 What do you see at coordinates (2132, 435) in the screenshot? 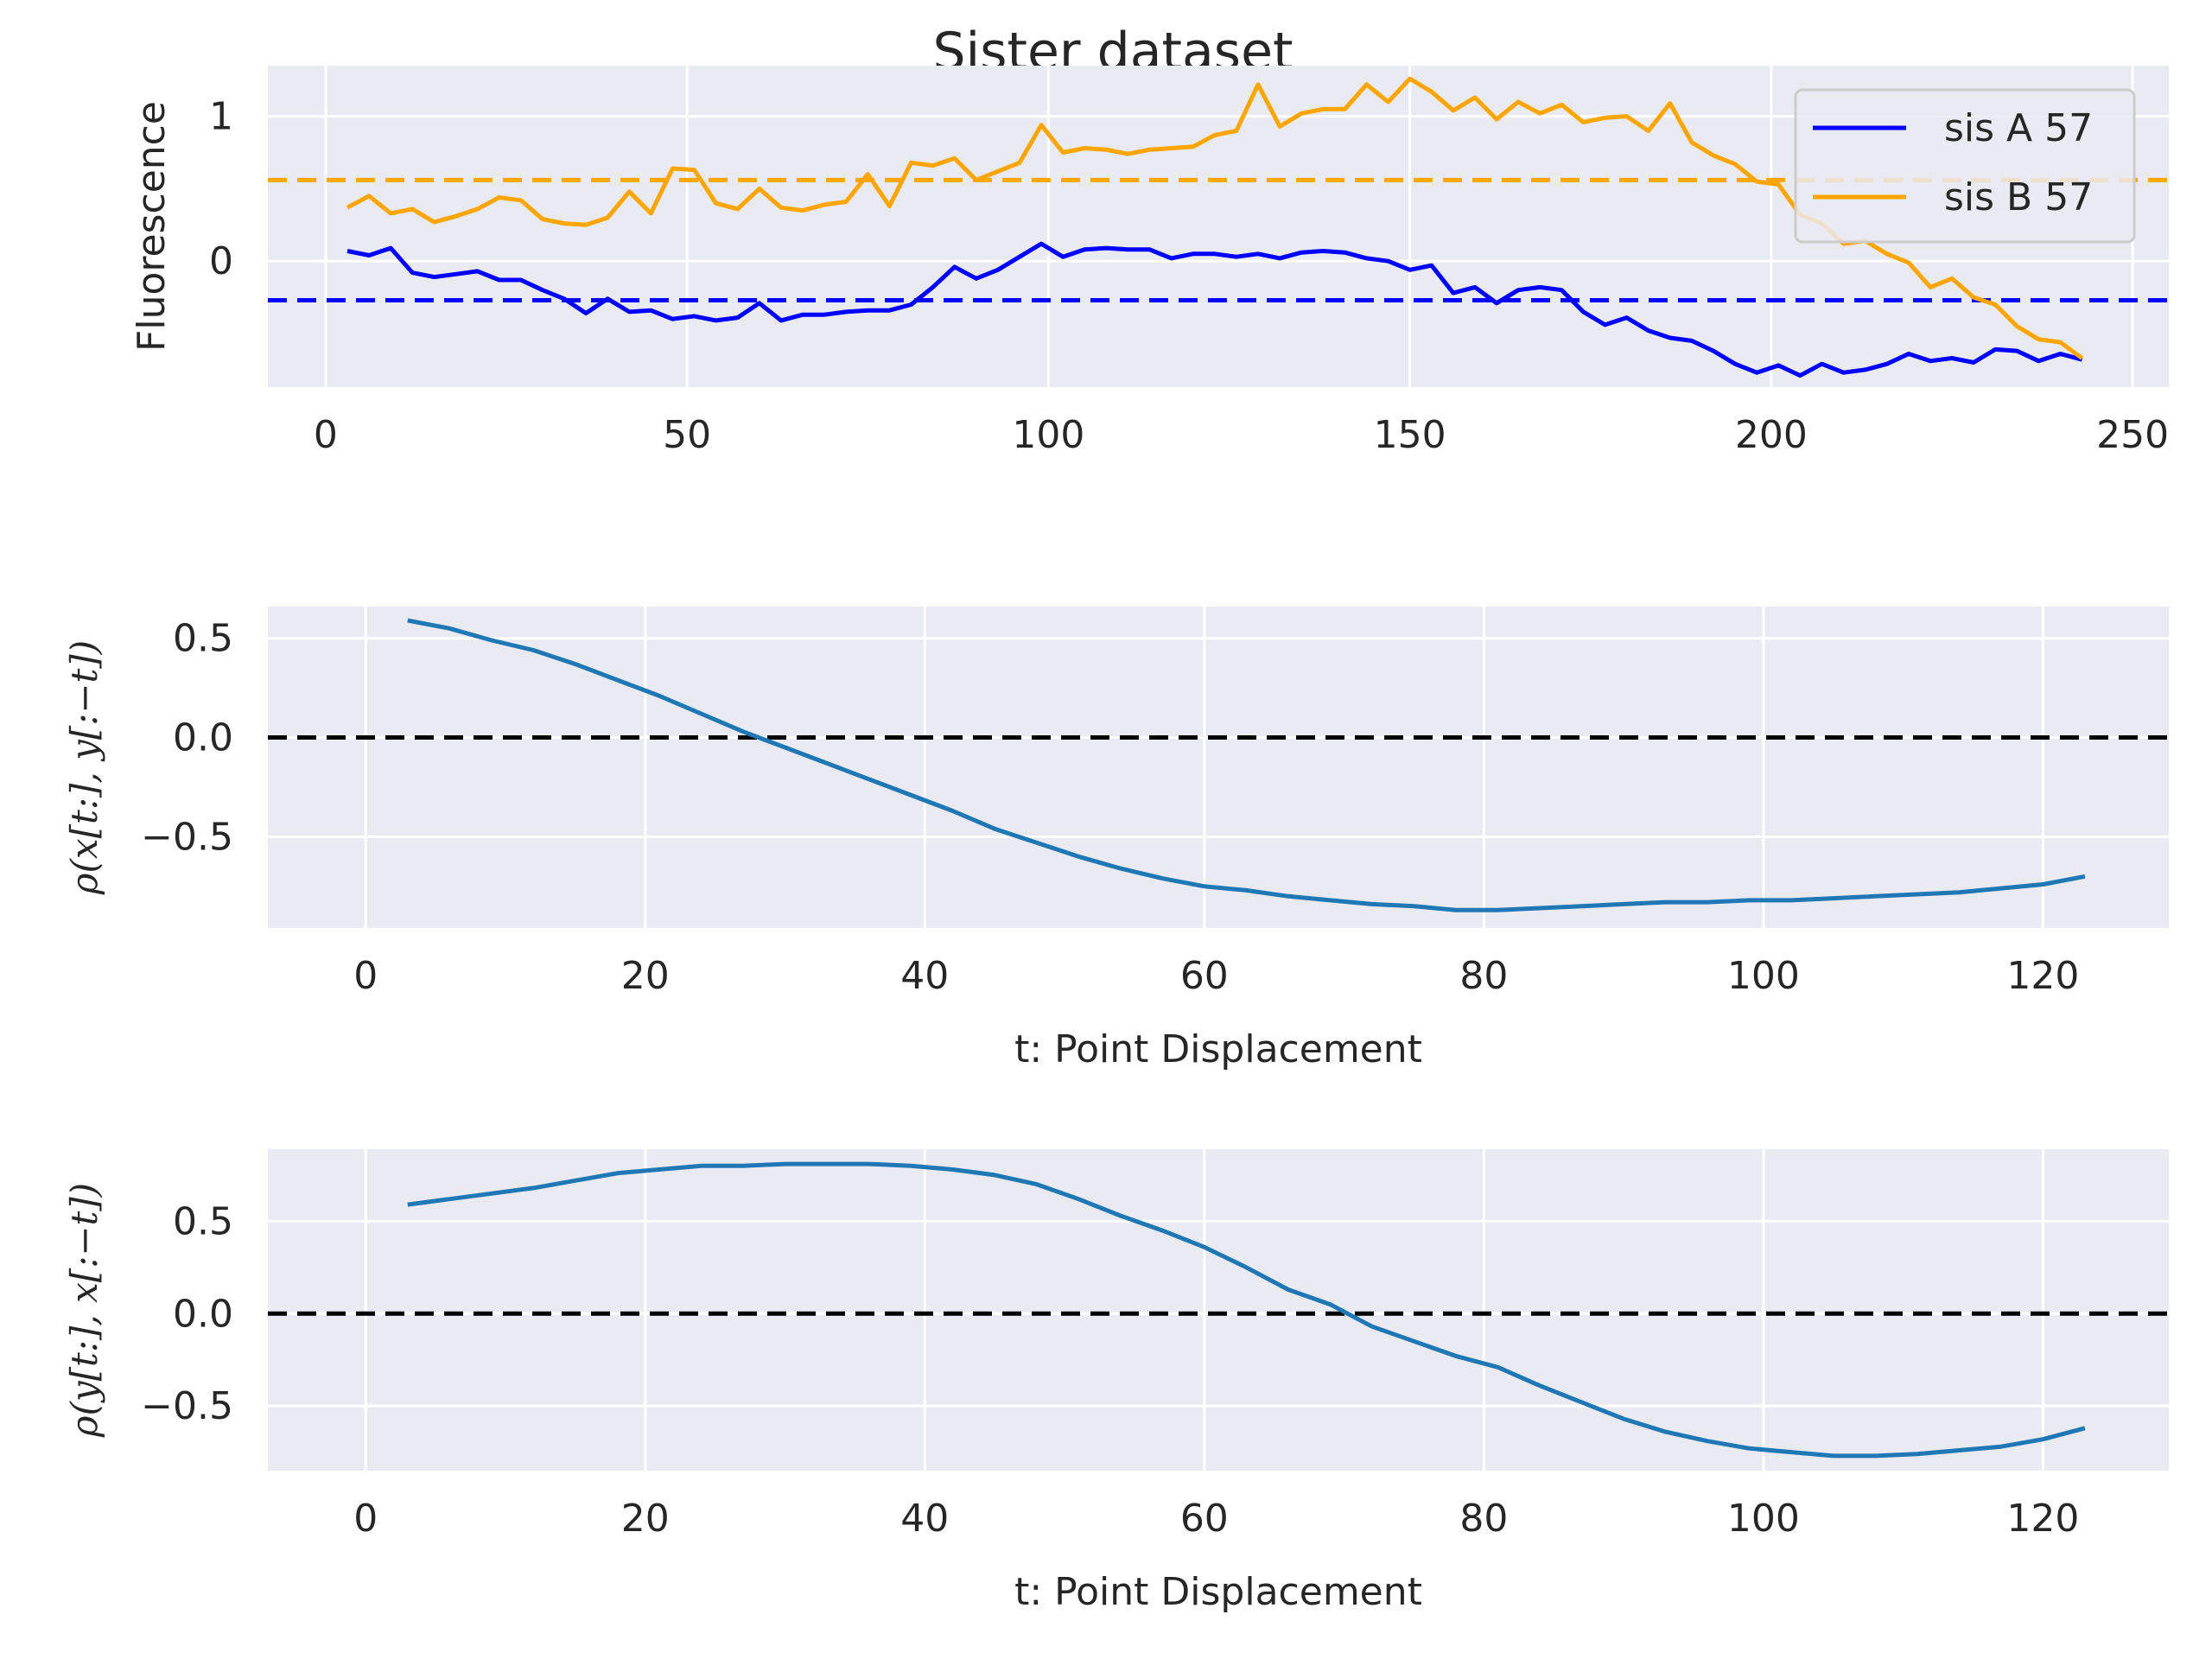
I see `x-tick-label: 250` at bounding box center [2132, 435].